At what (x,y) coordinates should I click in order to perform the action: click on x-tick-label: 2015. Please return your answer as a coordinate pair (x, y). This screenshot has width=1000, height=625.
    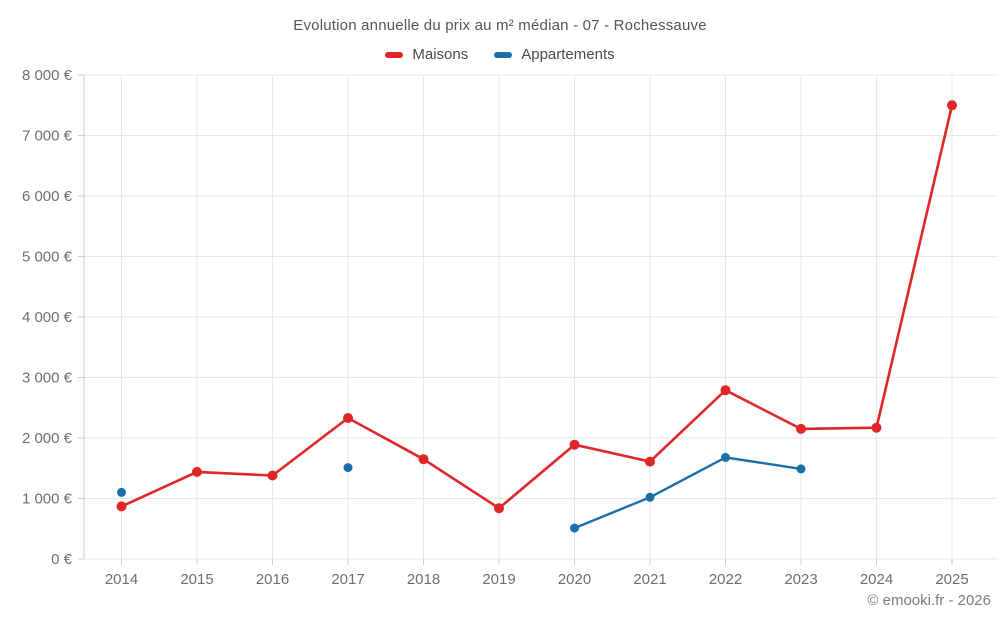
    Looking at the image, I should click on (196, 579).